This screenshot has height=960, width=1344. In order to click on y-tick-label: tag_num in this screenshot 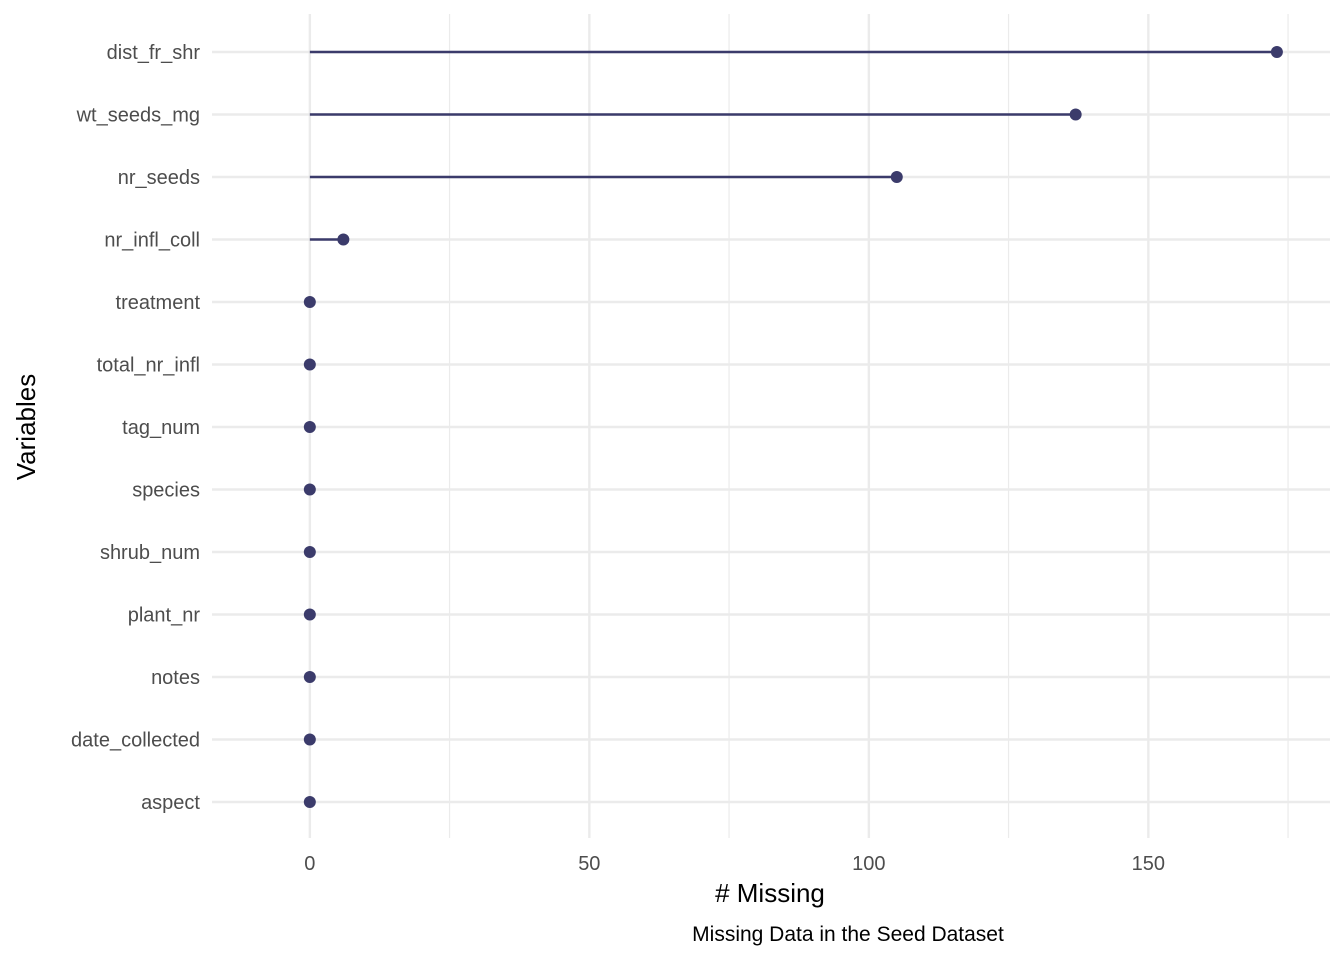, I will do `click(161, 428)`.